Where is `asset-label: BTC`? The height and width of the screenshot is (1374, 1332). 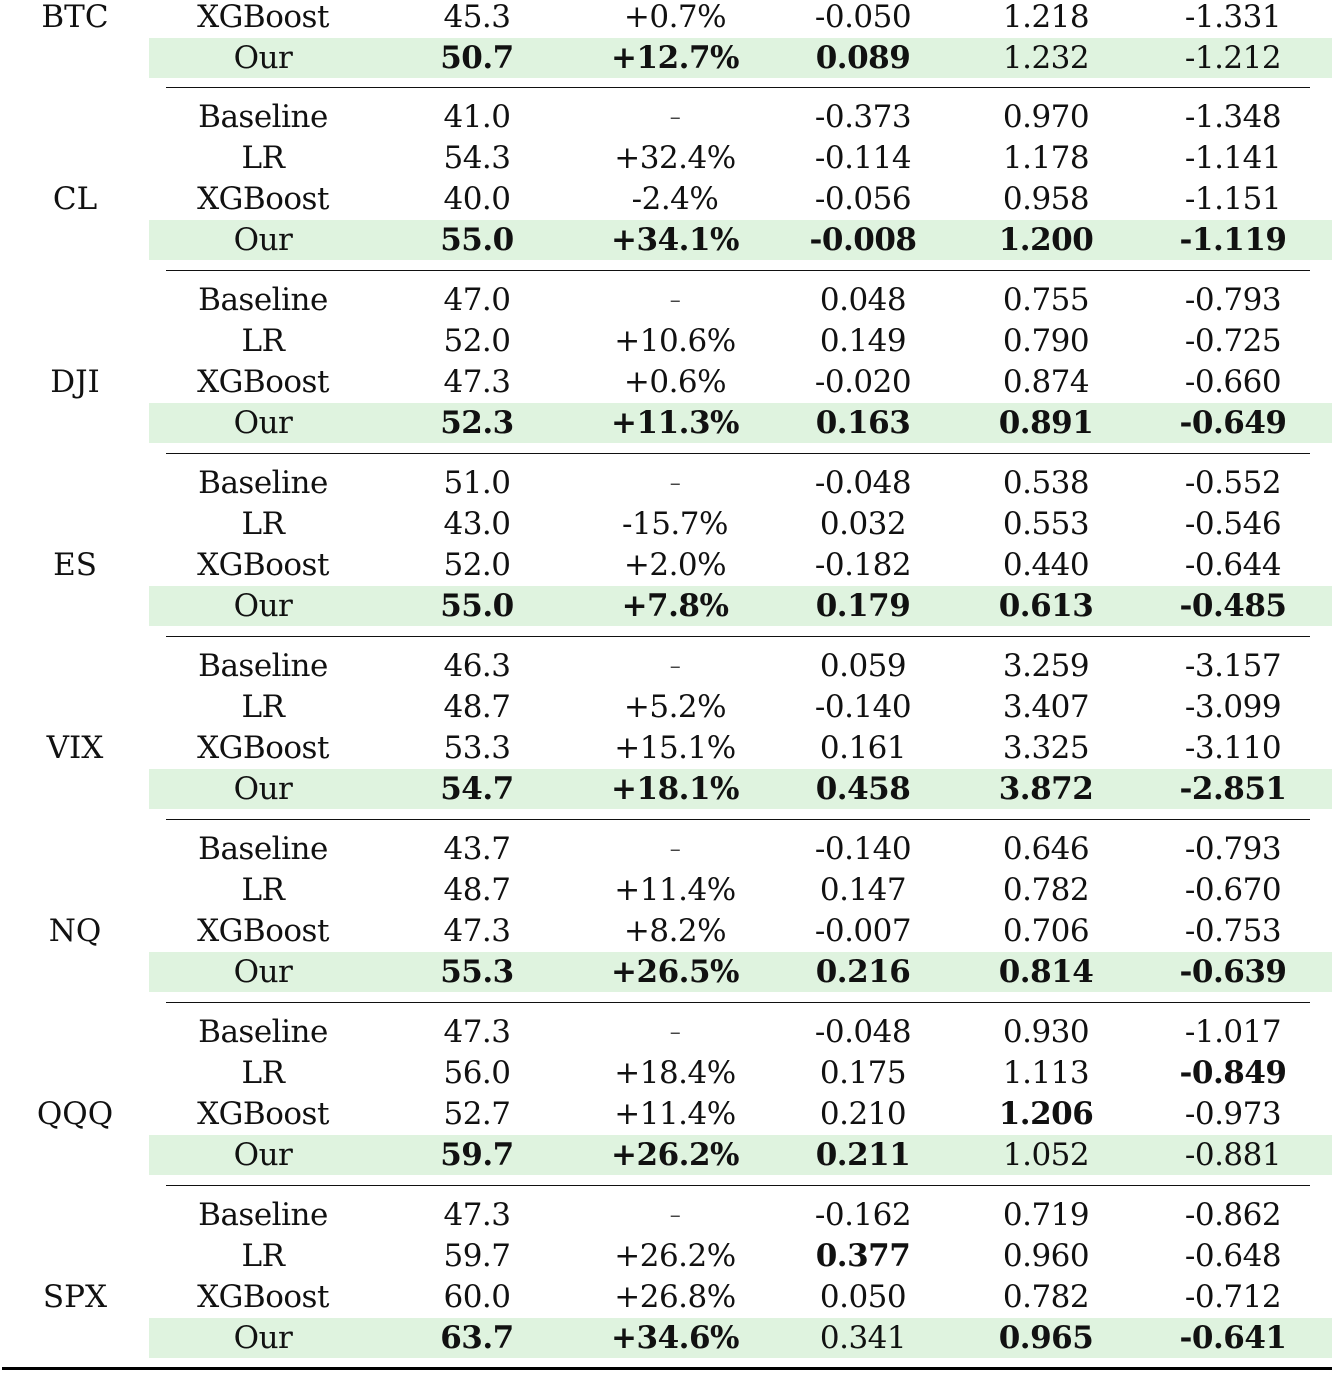
asset-label: BTC is located at coordinates (75, 17).